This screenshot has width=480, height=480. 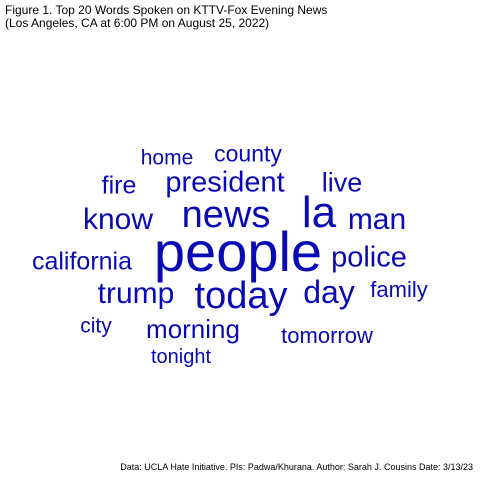 I want to click on word-live: live, so click(x=342, y=182).